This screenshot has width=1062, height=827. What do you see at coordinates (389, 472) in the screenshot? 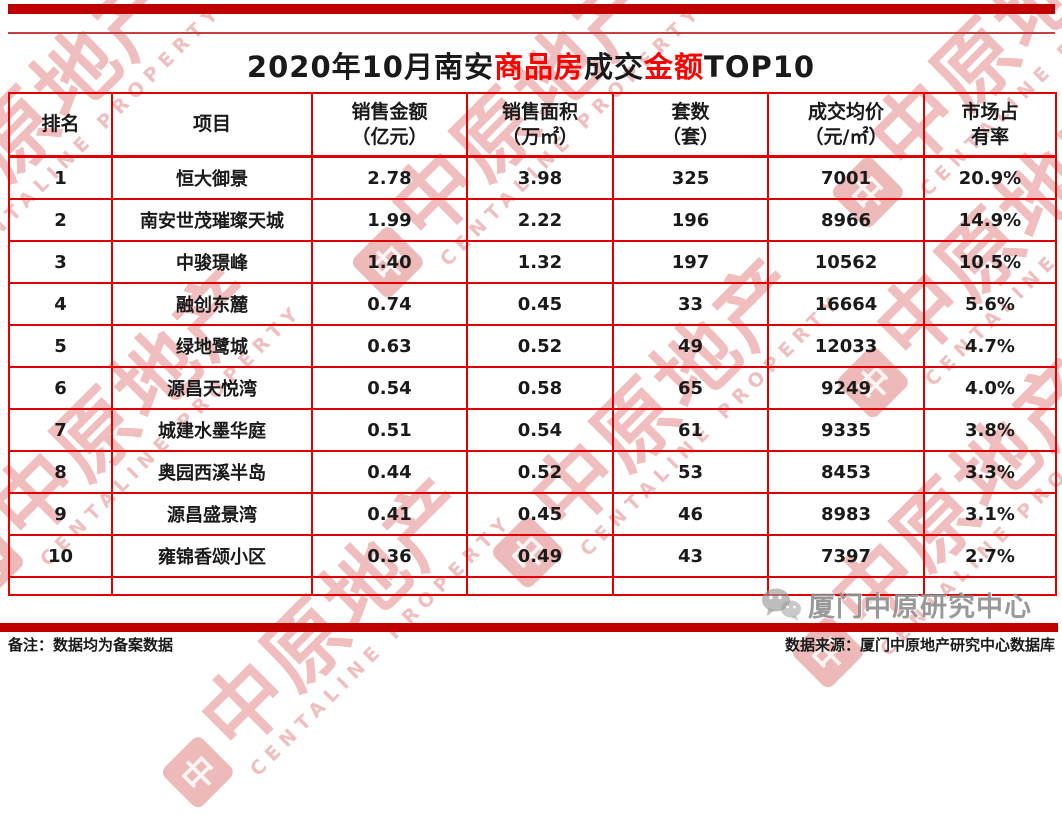
I see `cell-amount: 0.44` at bounding box center [389, 472].